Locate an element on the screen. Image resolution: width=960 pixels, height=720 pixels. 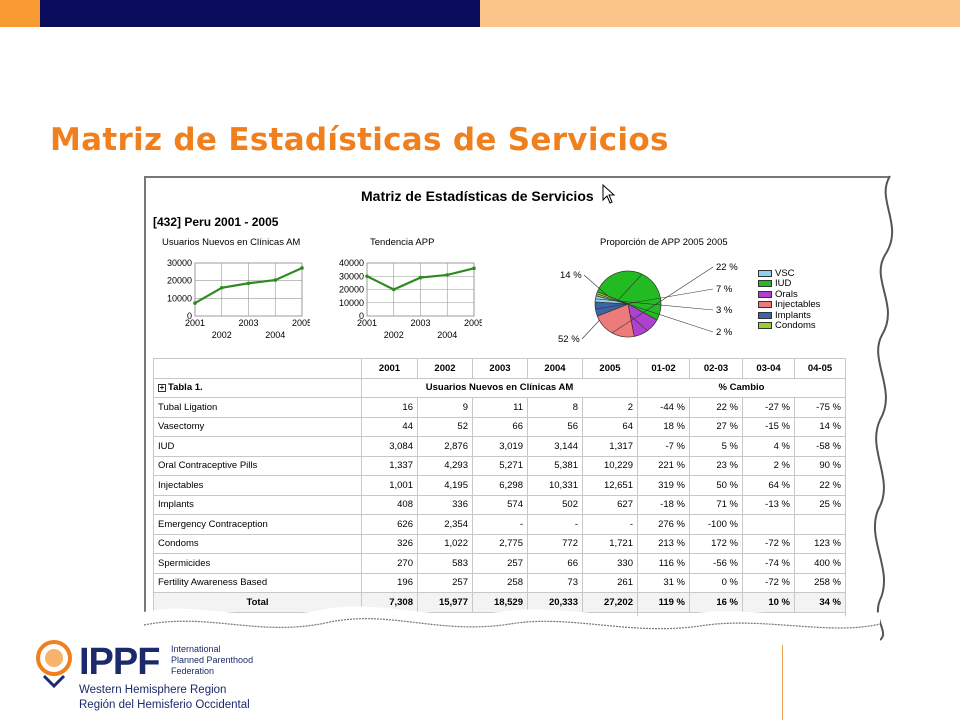
pie-slice-label: 2 % is located at coordinates (724, 332).